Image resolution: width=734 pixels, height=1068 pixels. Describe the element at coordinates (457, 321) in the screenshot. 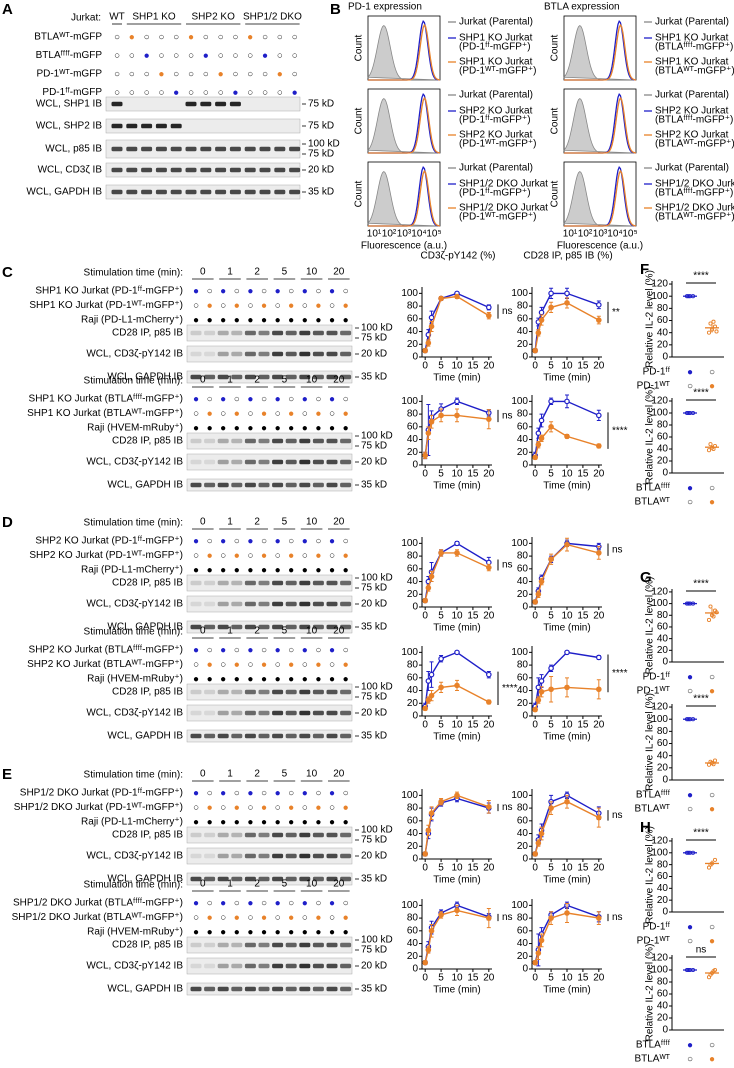

I see `series-line` at that location.